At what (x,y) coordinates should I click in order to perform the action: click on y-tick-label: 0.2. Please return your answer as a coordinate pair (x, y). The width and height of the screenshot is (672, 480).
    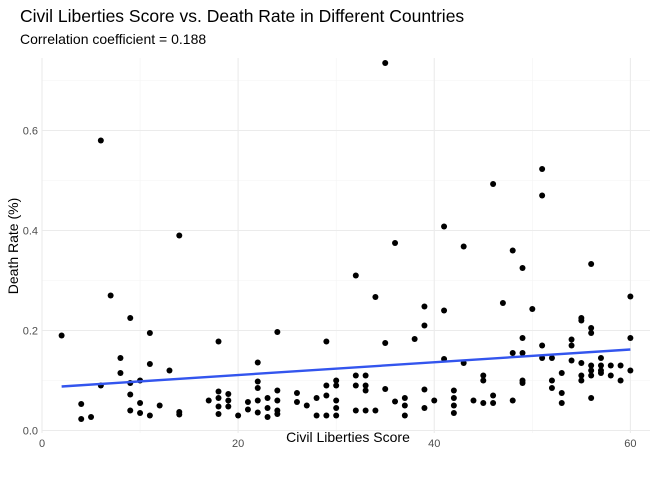
    Looking at the image, I should click on (30, 332).